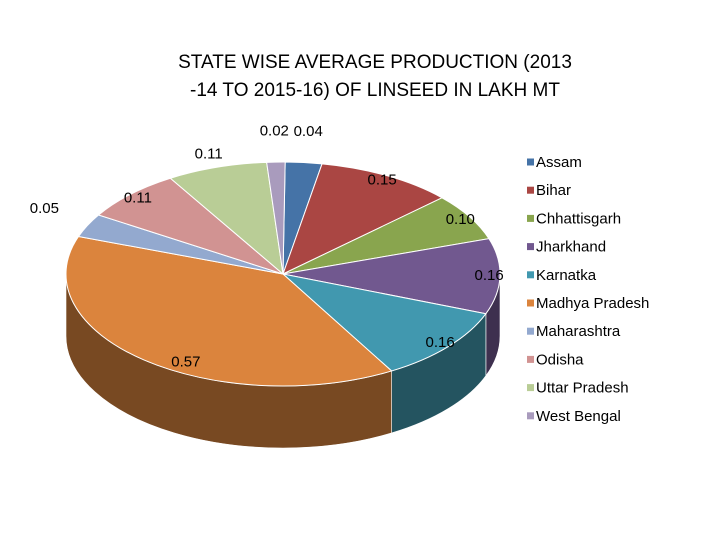  Describe the element at coordinates (381, 180) in the screenshot. I see `data-label-bihar: 0.15` at that location.